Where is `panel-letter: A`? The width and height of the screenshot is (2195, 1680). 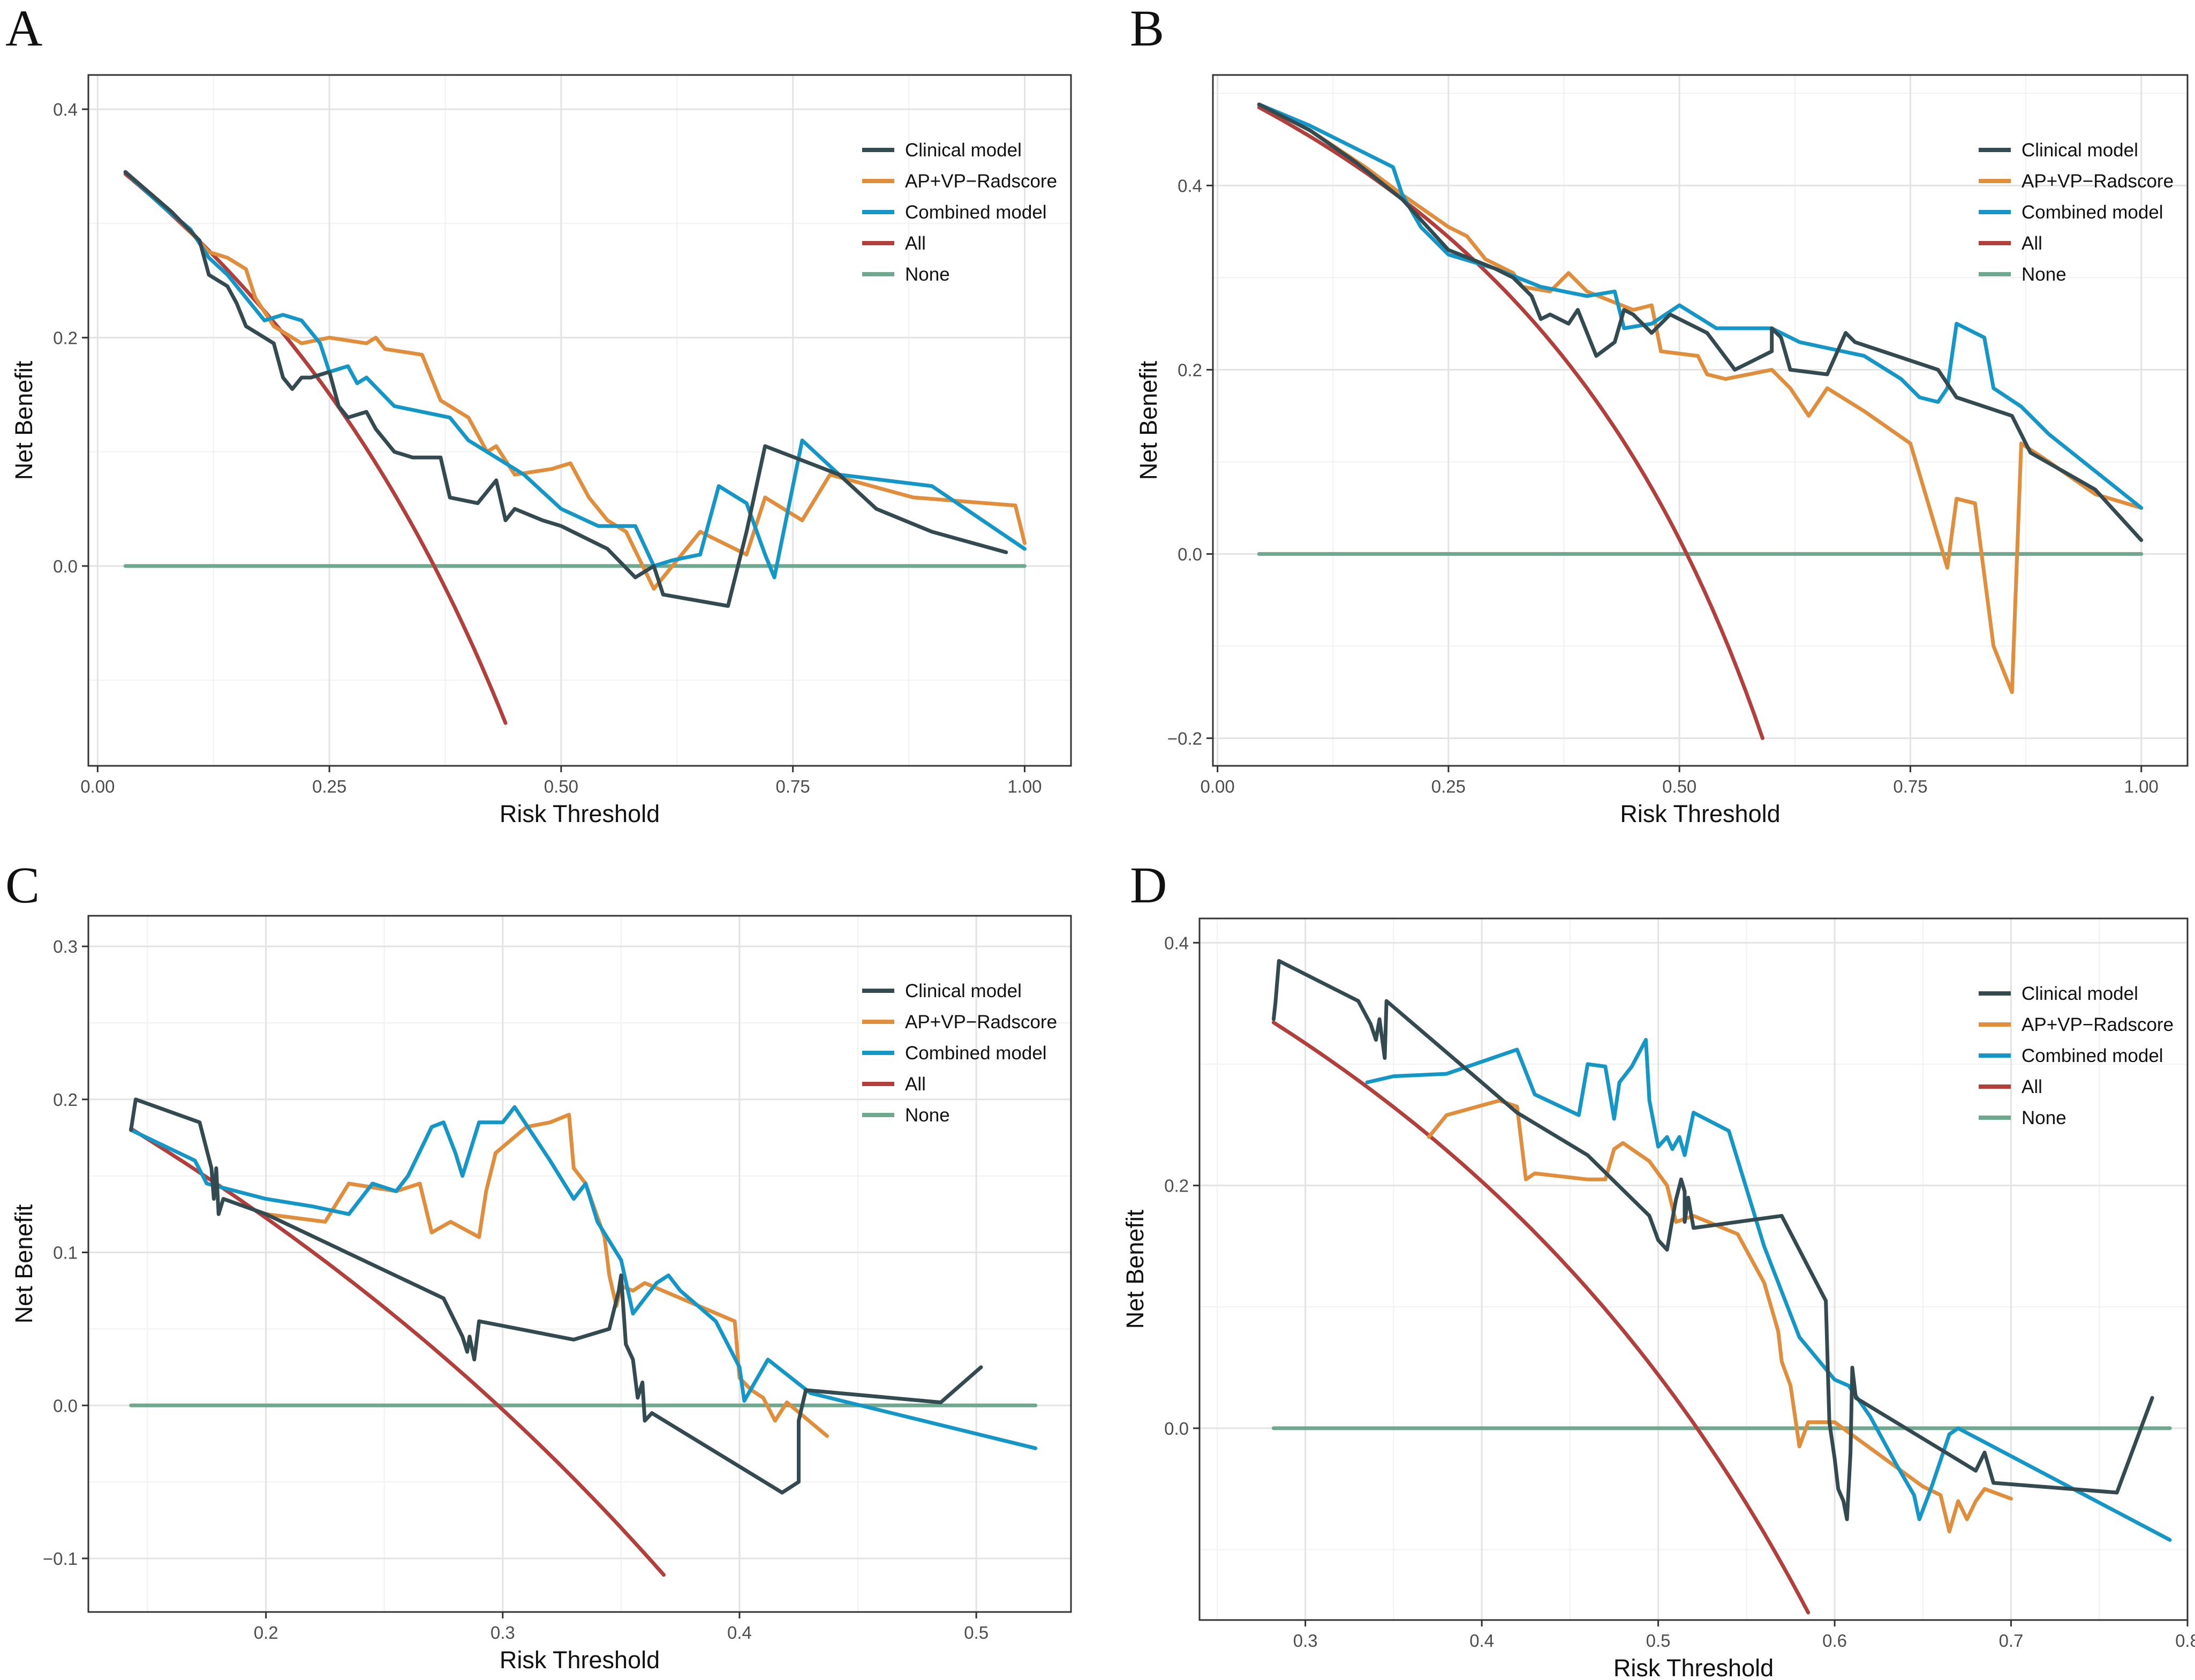
panel-letter: A is located at coordinates (23, 28).